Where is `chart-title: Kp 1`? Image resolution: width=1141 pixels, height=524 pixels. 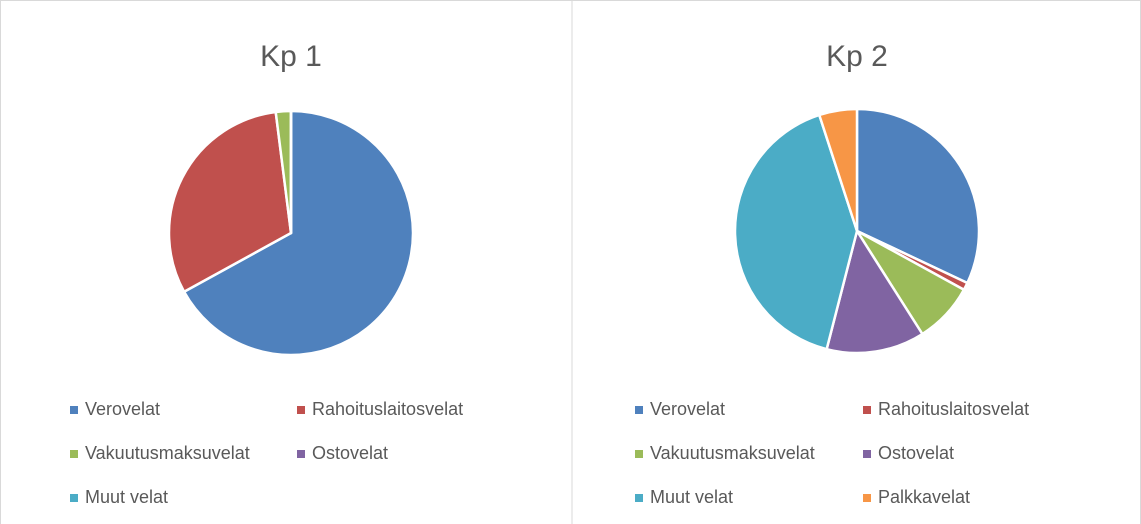 chart-title: Kp 1 is located at coordinates (291, 56).